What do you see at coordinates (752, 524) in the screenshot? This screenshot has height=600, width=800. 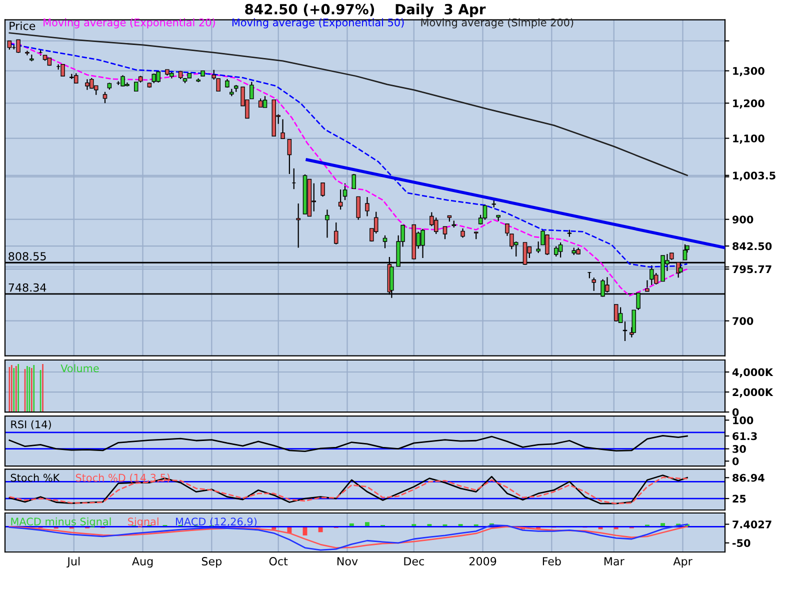 I see `y-tick-label: 7.4027` at bounding box center [752, 524].